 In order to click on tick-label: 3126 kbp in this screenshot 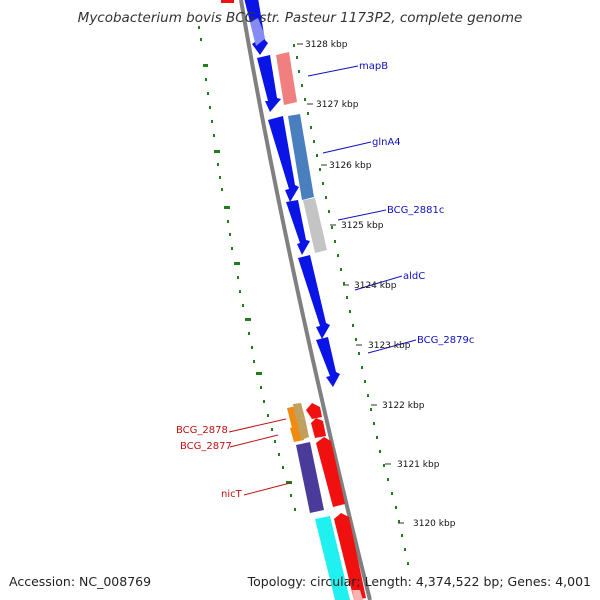, I will do `click(350, 166)`.